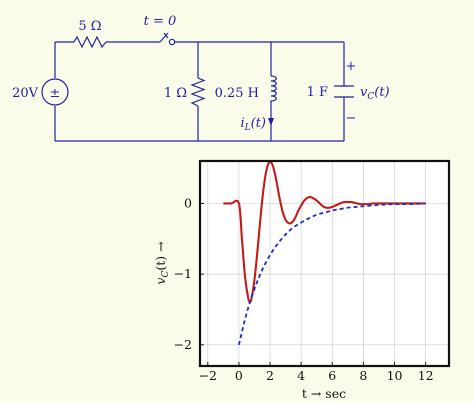 The height and width of the screenshot is (403, 474). I want to click on shunt-resistor-label: 1 Ω, so click(175, 93).